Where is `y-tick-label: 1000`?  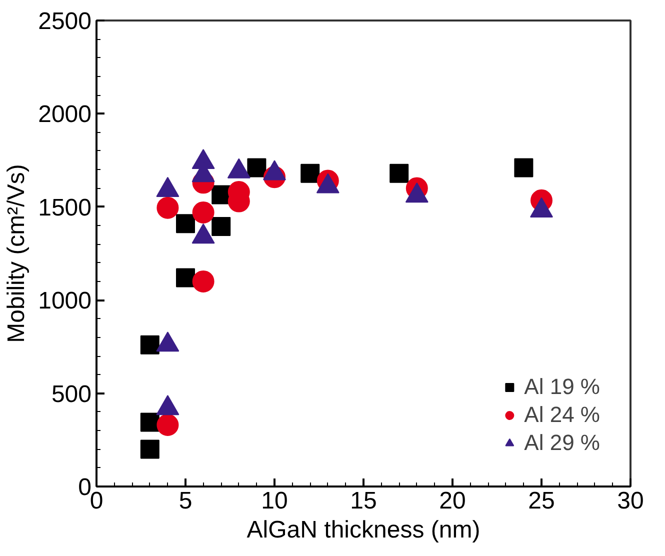 y-tick-label: 1000 is located at coordinates (65, 301).